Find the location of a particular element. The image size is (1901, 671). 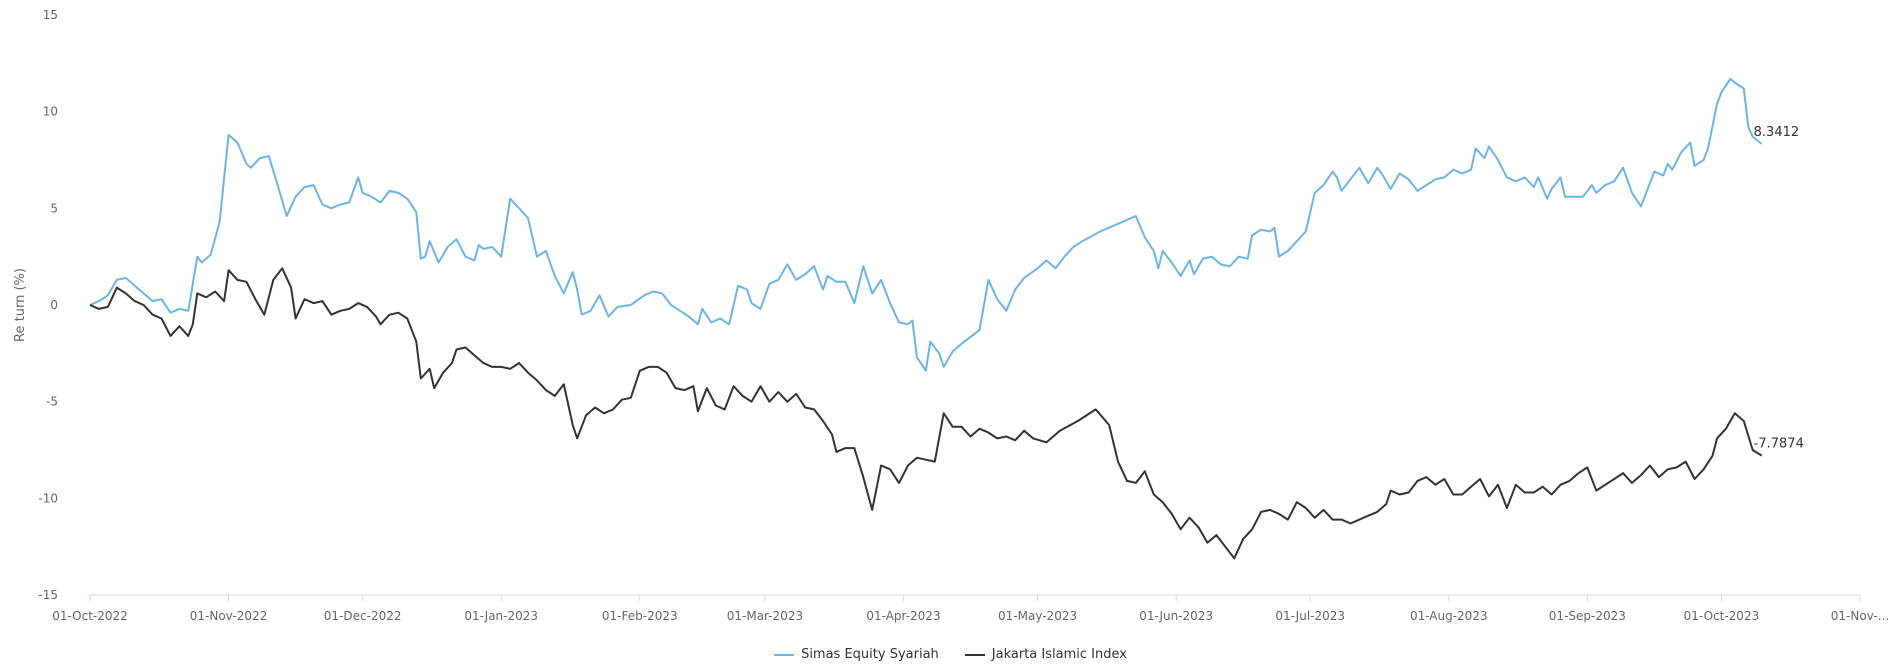

legend-label-jii: Jakarta Islamic Index is located at coordinates (1059, 654).